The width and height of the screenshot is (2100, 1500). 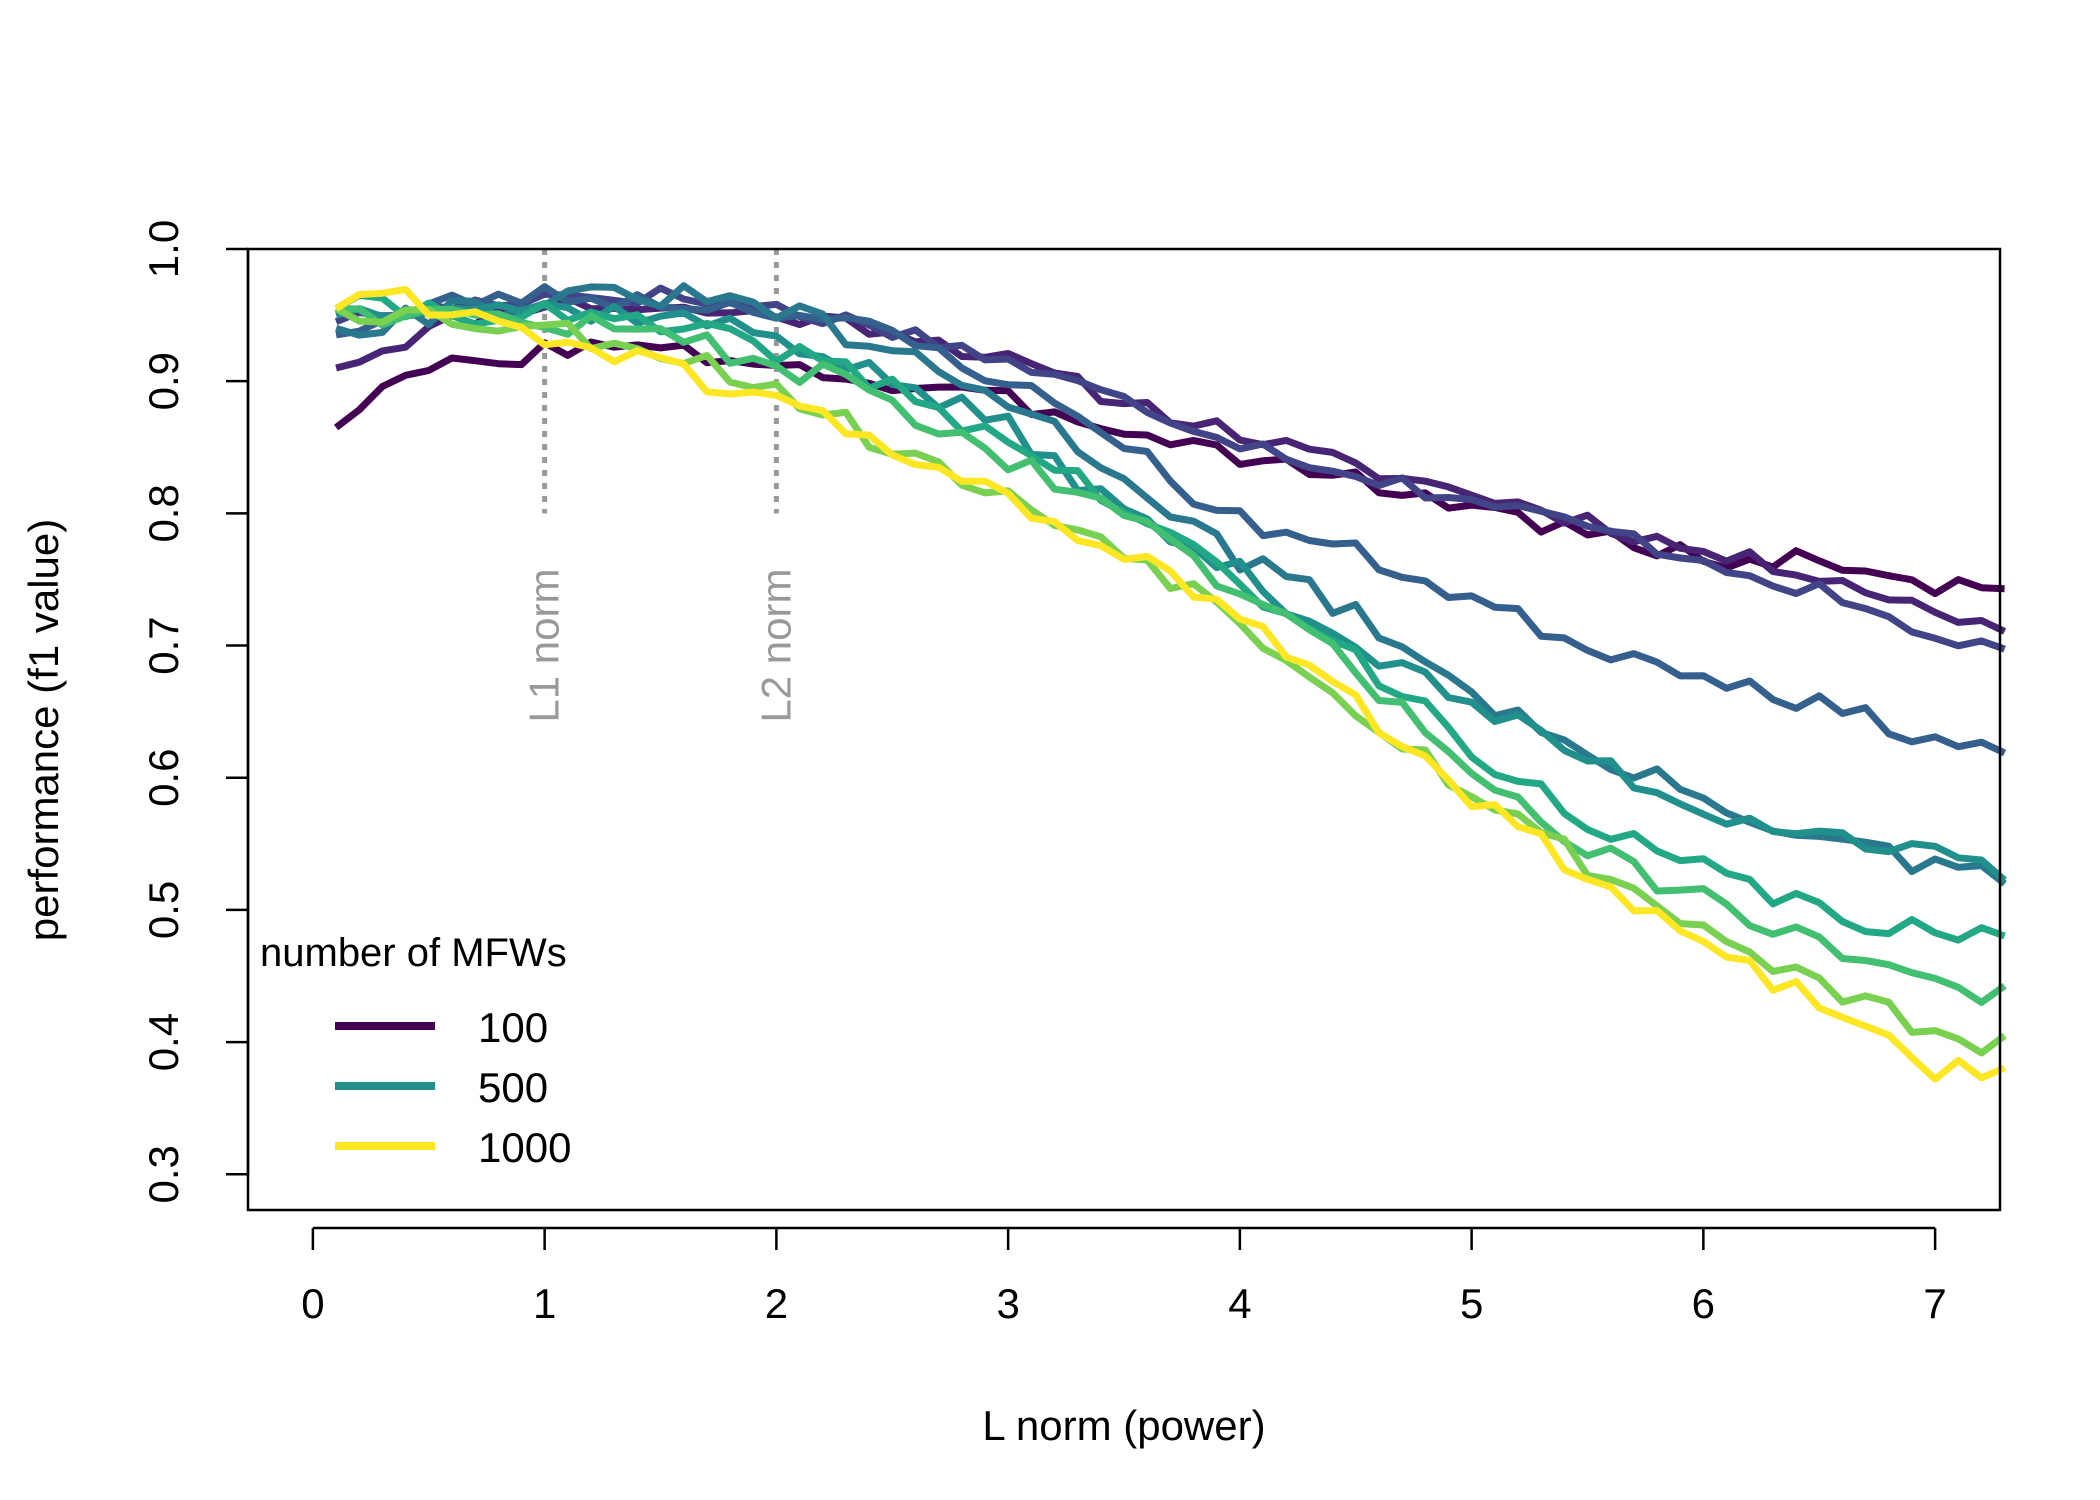 I want to click on x-tick-label: 3, so click(x=1007, y=1303).